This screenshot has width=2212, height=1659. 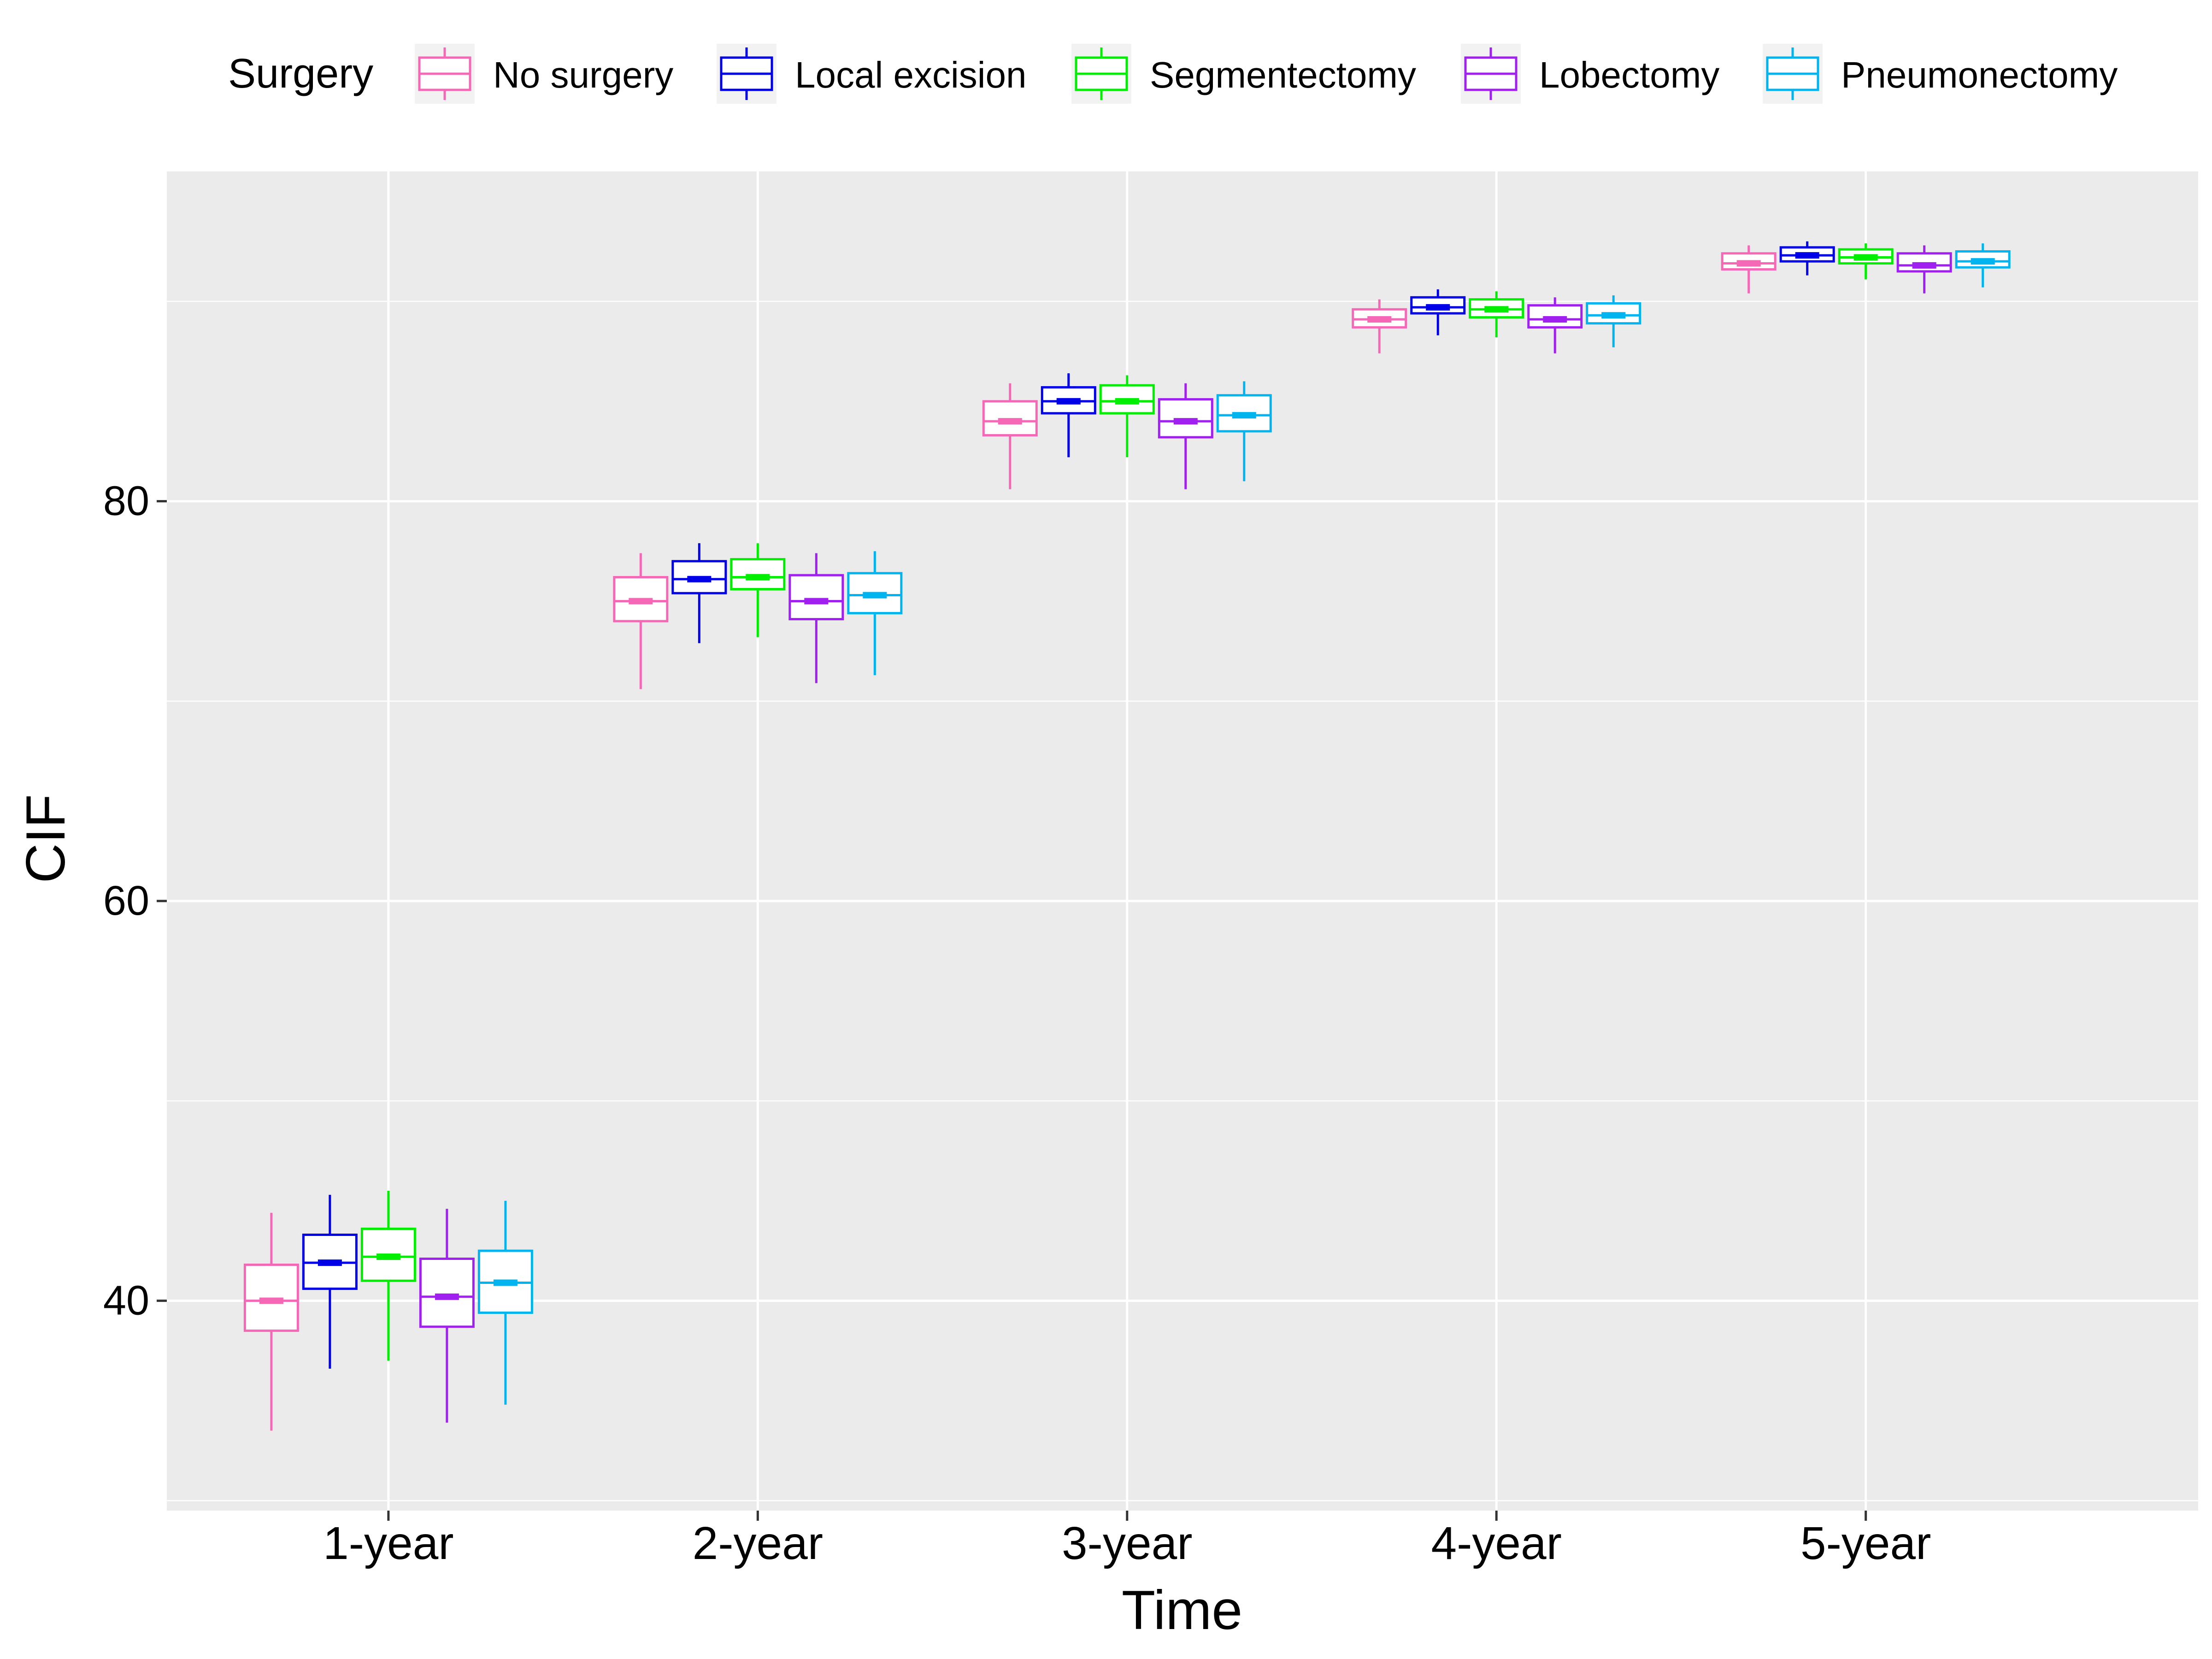 What do you see at coordinates (1496, 1543) in the screenshot?
I see `x-tick-label: 4-year` at bounding box center [1496, 1543].